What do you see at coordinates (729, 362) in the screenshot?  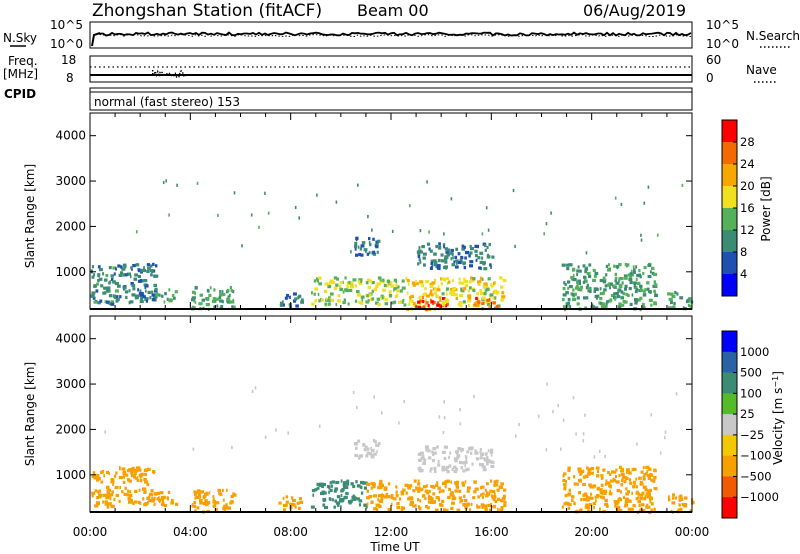 I see `velocity-colorbar-swatch` at bounding box center [729, 362].